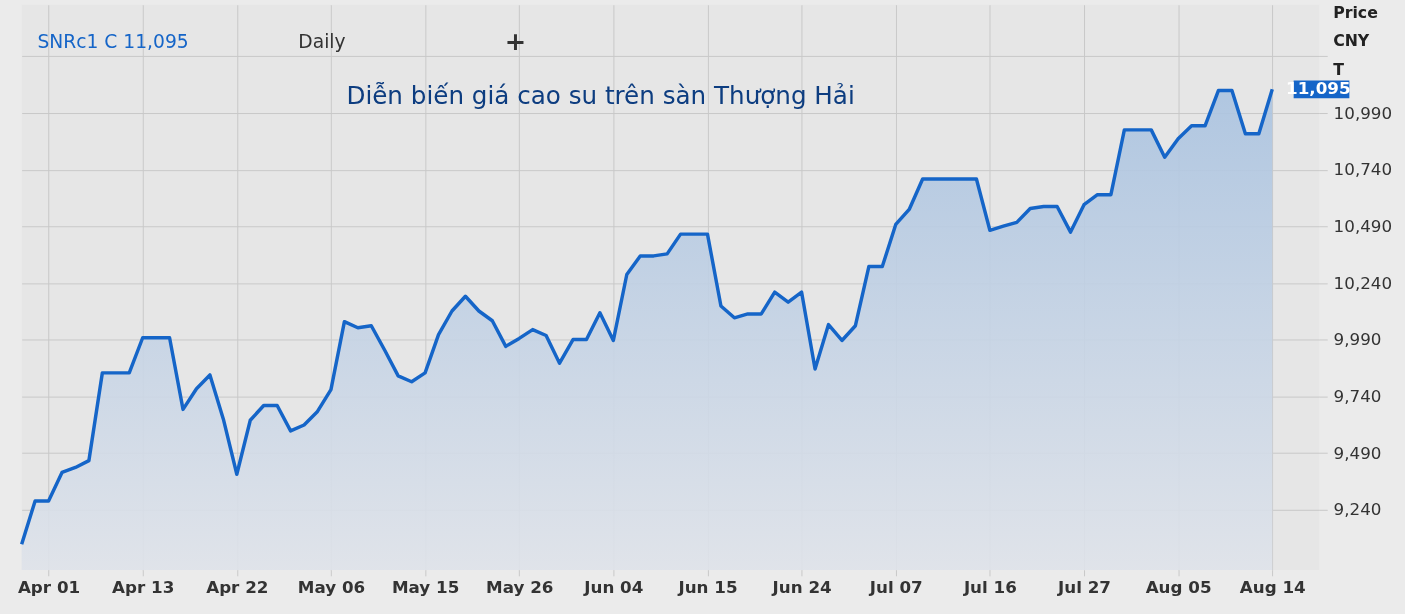 Image resolution: width=1405 pixels, height=614 pixels. What do you see at coordinates (113, 42) in the screenshot?
I see `annotation: SNRc1 C 11,095` at bounding box center [113, 42].